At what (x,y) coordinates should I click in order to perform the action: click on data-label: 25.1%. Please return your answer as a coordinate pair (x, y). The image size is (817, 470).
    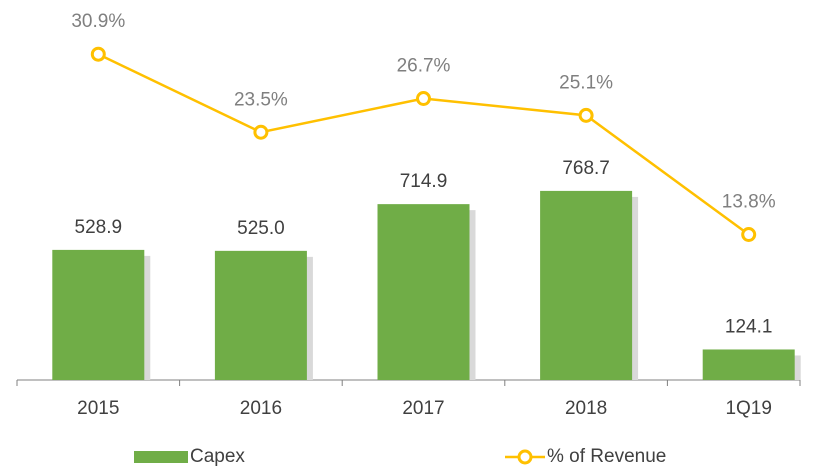
    Looking at the image, I should click on (586, 82).